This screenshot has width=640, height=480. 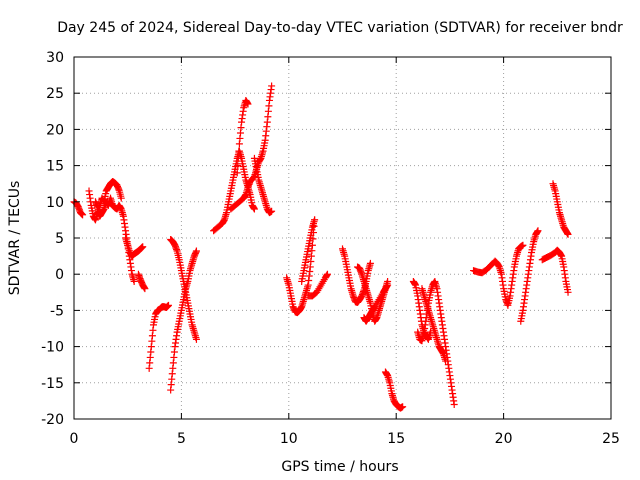 I want to click on y-tick-label: 15, so click(x=55, y=167).